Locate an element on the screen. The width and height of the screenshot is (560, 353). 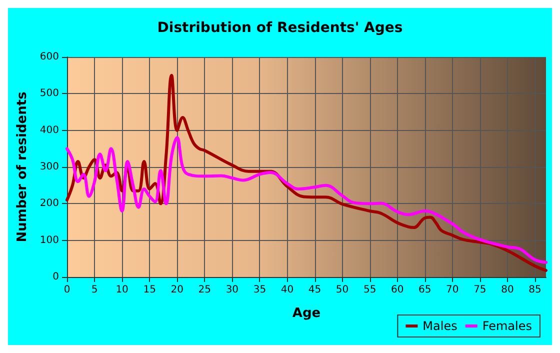
x-tick-label: 30 is located at coordinates (232, 290).